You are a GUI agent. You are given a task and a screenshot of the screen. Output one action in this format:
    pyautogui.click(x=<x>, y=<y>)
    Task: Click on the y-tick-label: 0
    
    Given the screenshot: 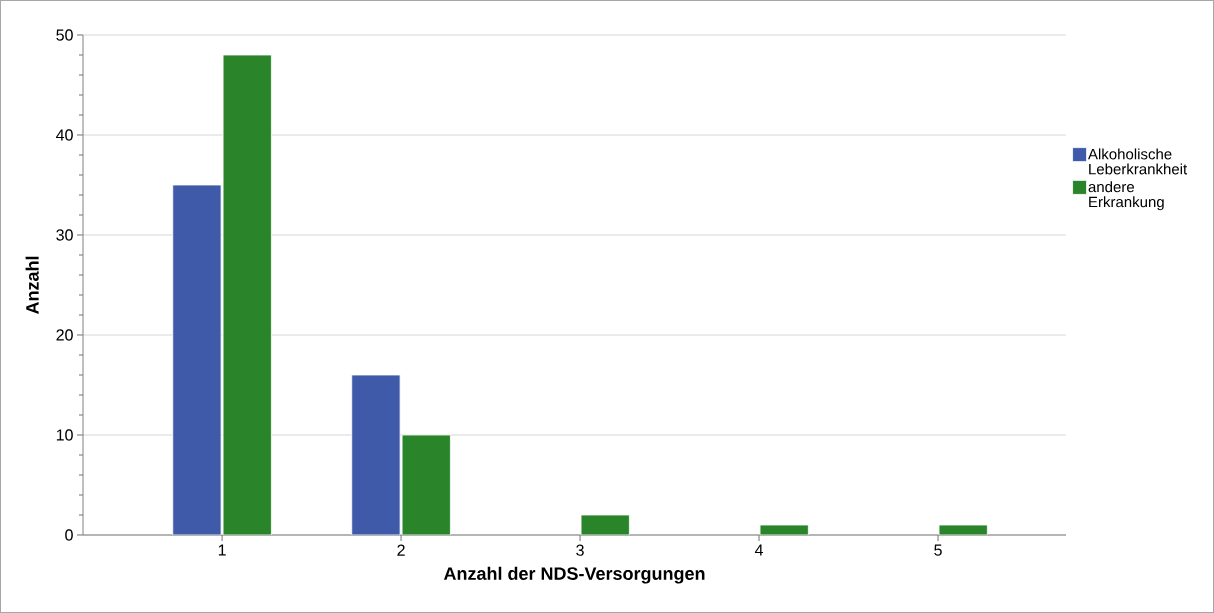 What is the action you would take?
    pyautogui.click(x=69, y=535)
    